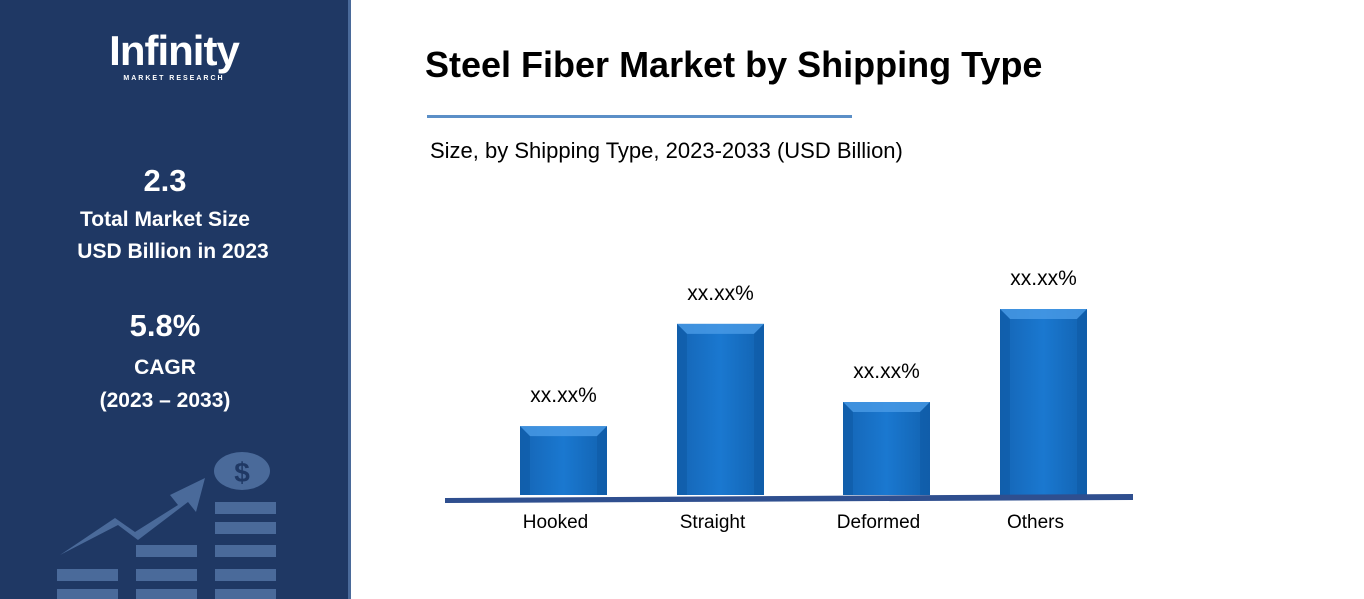 The height and width of the screenshot is (599, 1364). I want to click on title-underline, so click(639, 116).